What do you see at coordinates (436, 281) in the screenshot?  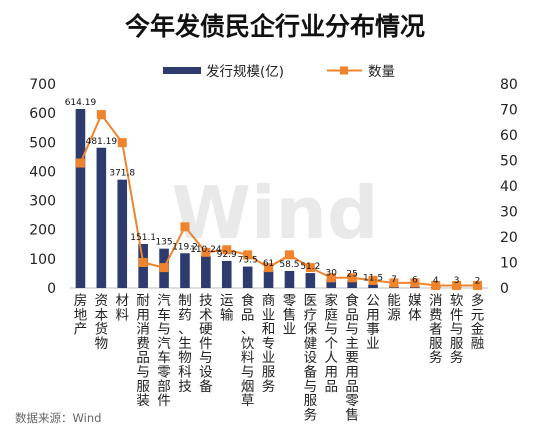 I see `bar-data-label: 4` at bounding box center [436, 281].